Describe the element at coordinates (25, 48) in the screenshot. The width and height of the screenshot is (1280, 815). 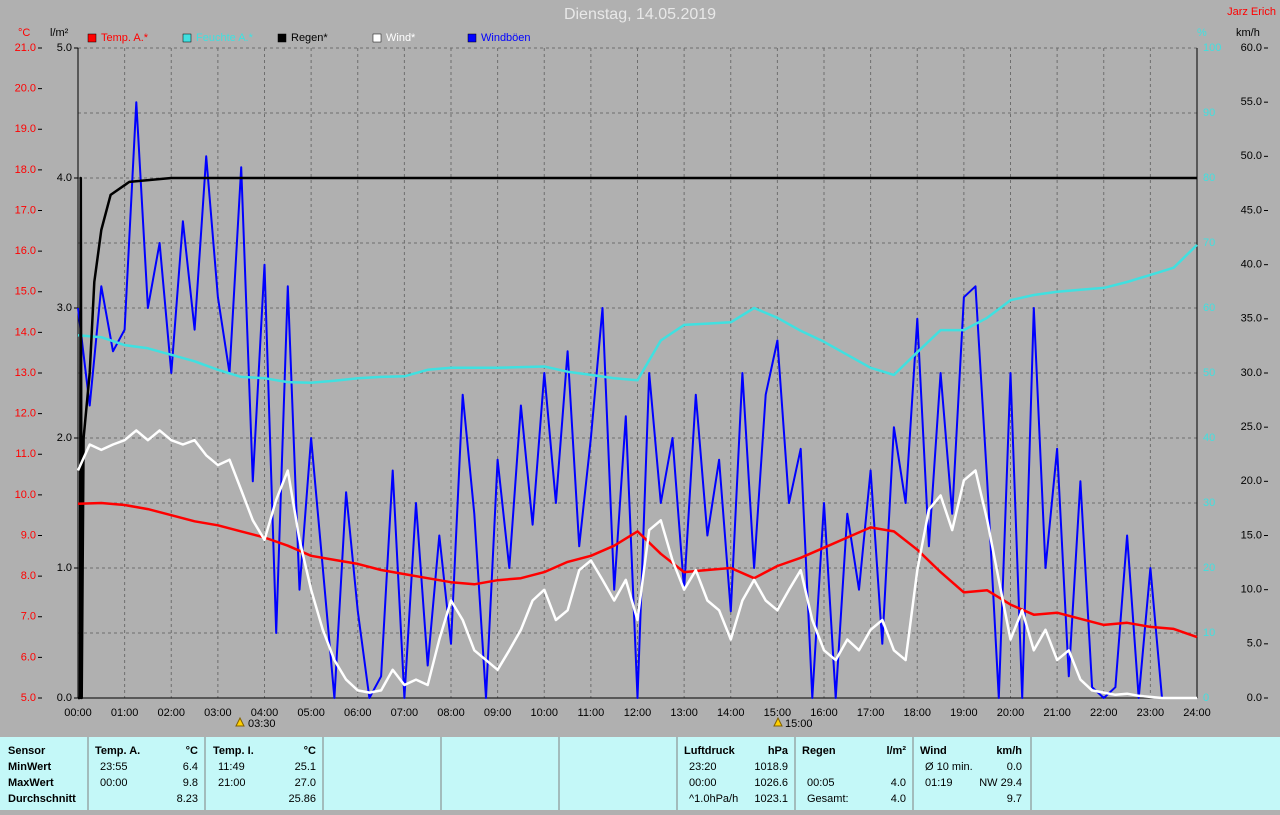
I see `y-tick-label: 21.0` at that location.